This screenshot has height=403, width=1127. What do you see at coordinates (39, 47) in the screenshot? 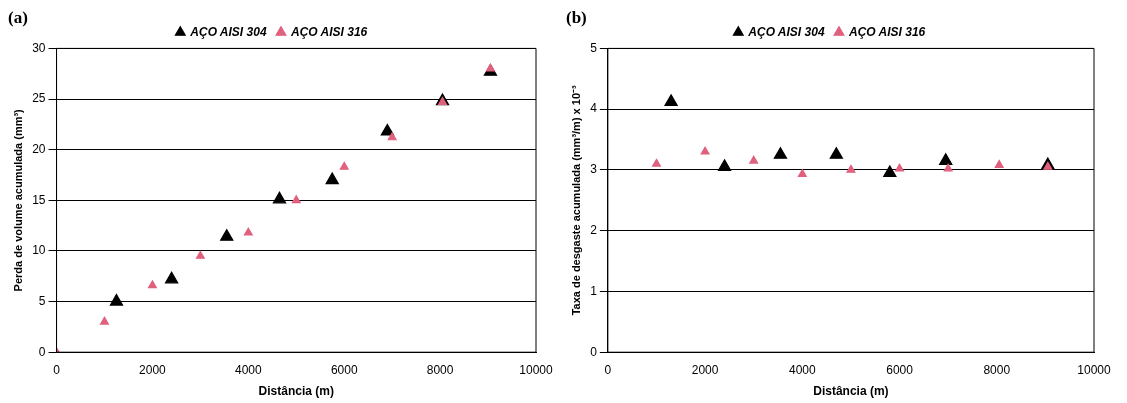
I see `y-tick-label: 30` at bounding box center [39, 47].